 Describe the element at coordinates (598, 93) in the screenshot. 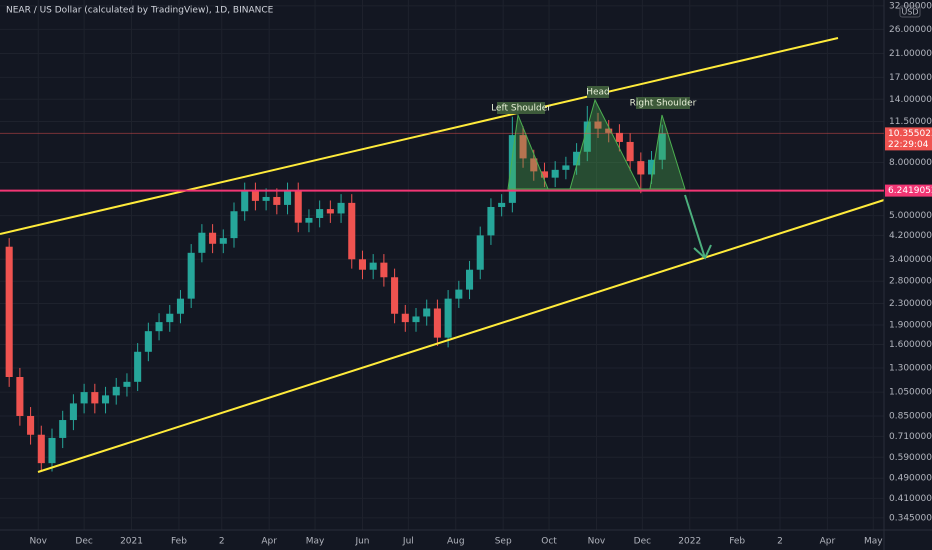

I see `annotation: Head` at that location.